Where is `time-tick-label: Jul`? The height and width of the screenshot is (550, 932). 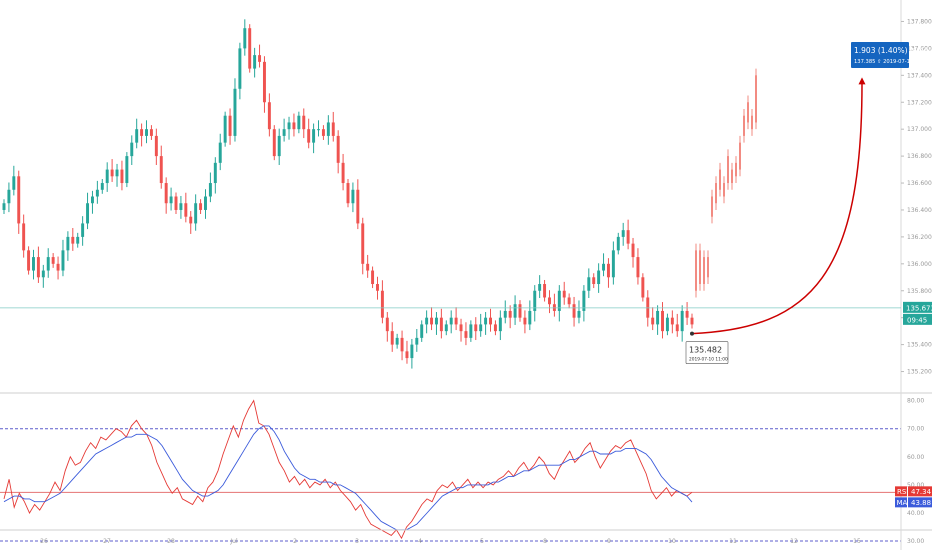
time-tick-label: Jul is located at coordinates (233, 541).